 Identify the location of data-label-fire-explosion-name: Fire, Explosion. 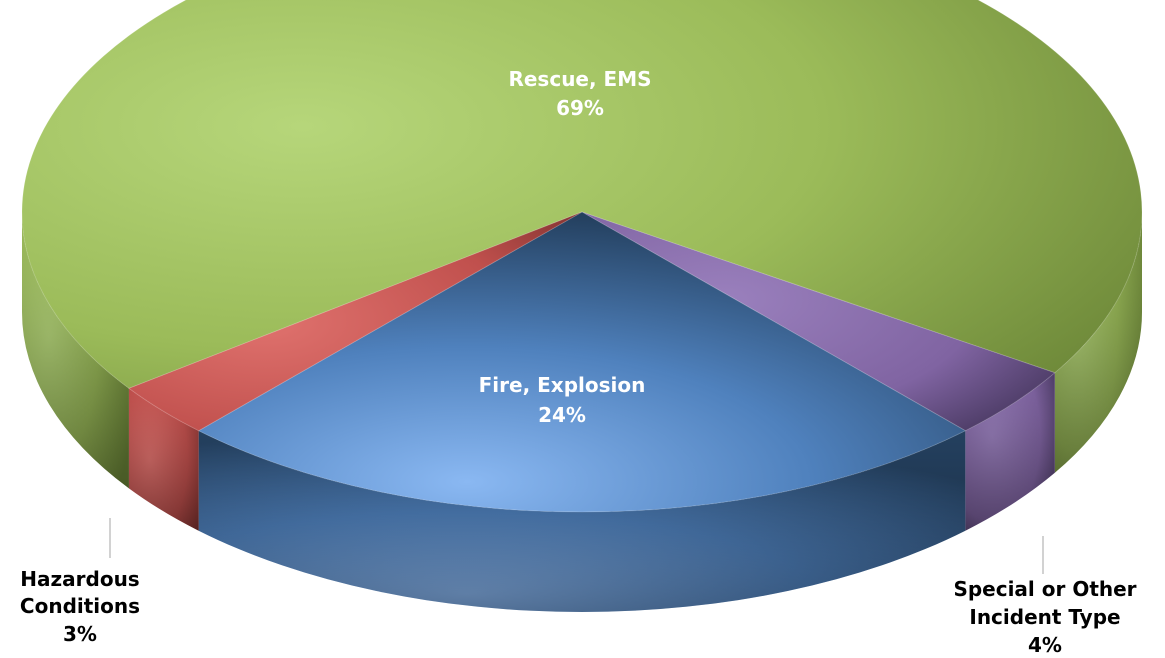
(562, 385).